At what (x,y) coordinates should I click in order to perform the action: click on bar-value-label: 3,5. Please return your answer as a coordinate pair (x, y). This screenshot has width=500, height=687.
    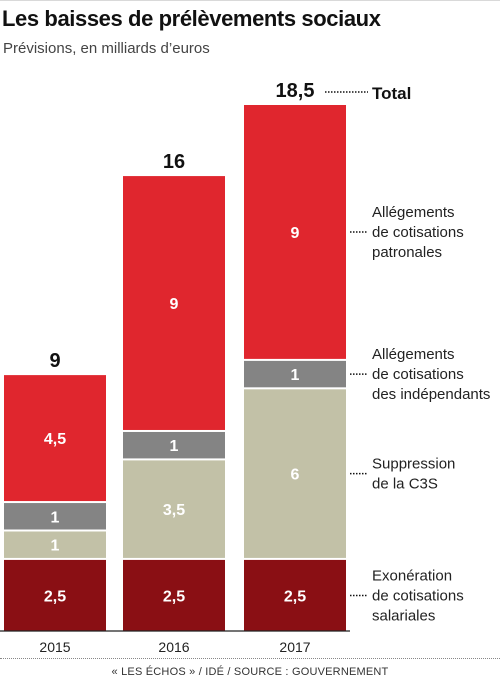
    Looking at the image, I should click on (174, 510).